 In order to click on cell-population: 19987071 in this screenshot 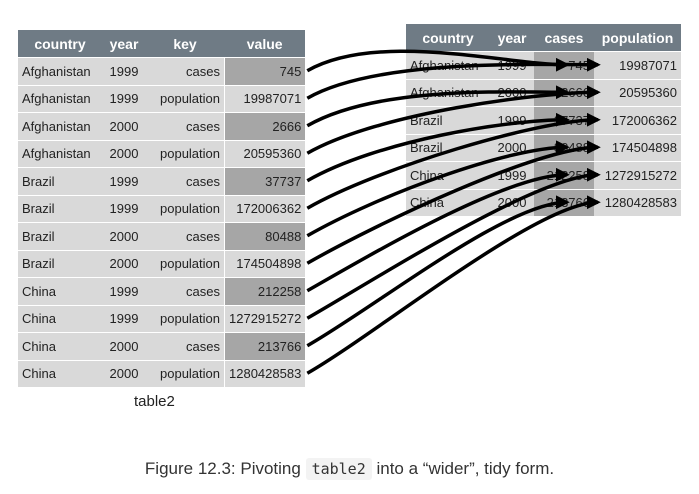, I will do `click(637, 65)`.